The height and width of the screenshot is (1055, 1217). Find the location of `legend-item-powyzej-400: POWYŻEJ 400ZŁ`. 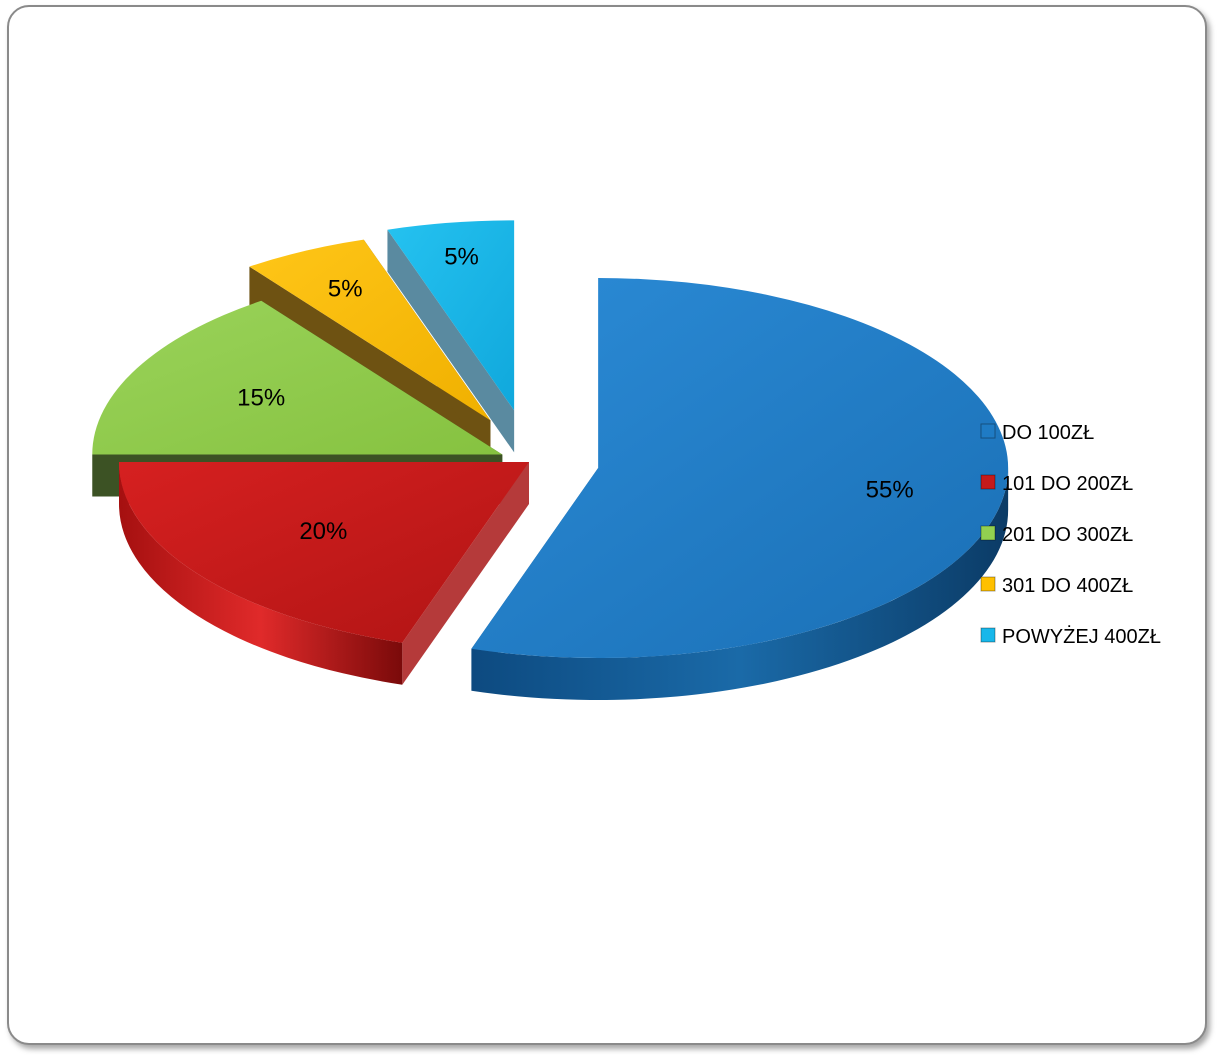

legend-item-powyzej-400: POWYŻEJ 400ZŁ is located at coordinates (1070, 636).